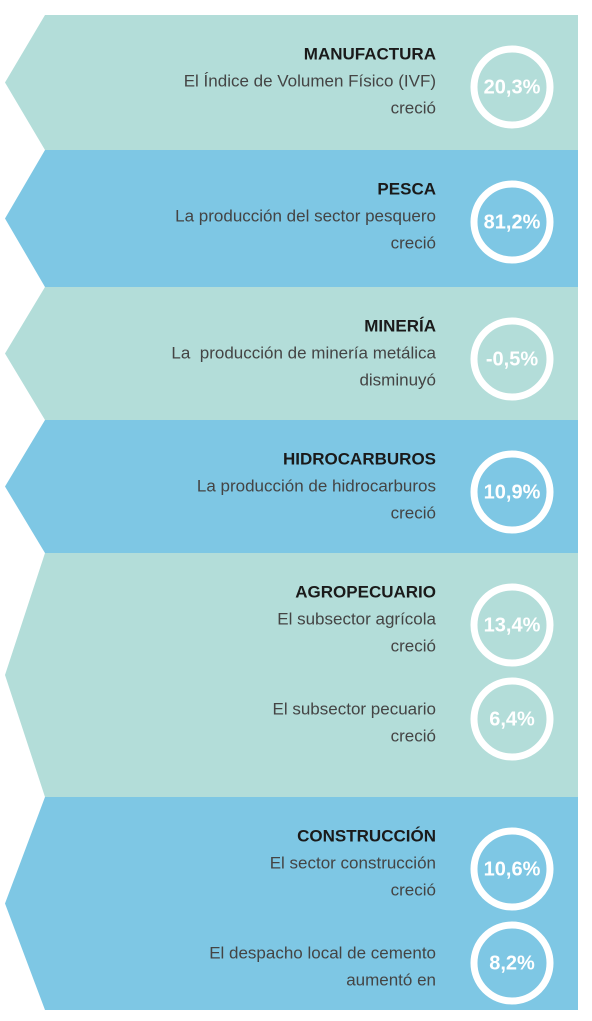 The width and height of the screenshot is (592, 1021). Describe the element at coordinates (303, 352) in the screenshot. I see `item-text: La producción de minería metálica` at that location.